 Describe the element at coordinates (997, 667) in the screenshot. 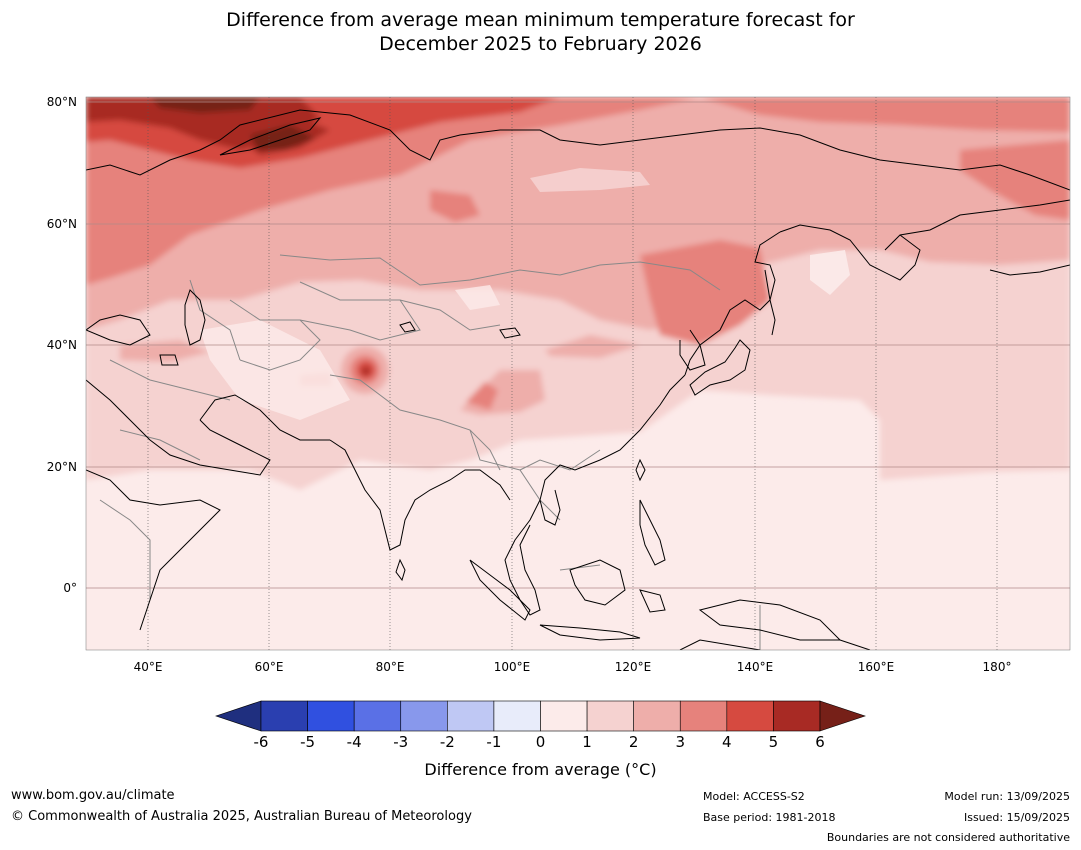

I see `lon-tick-180: 180°` at that location.